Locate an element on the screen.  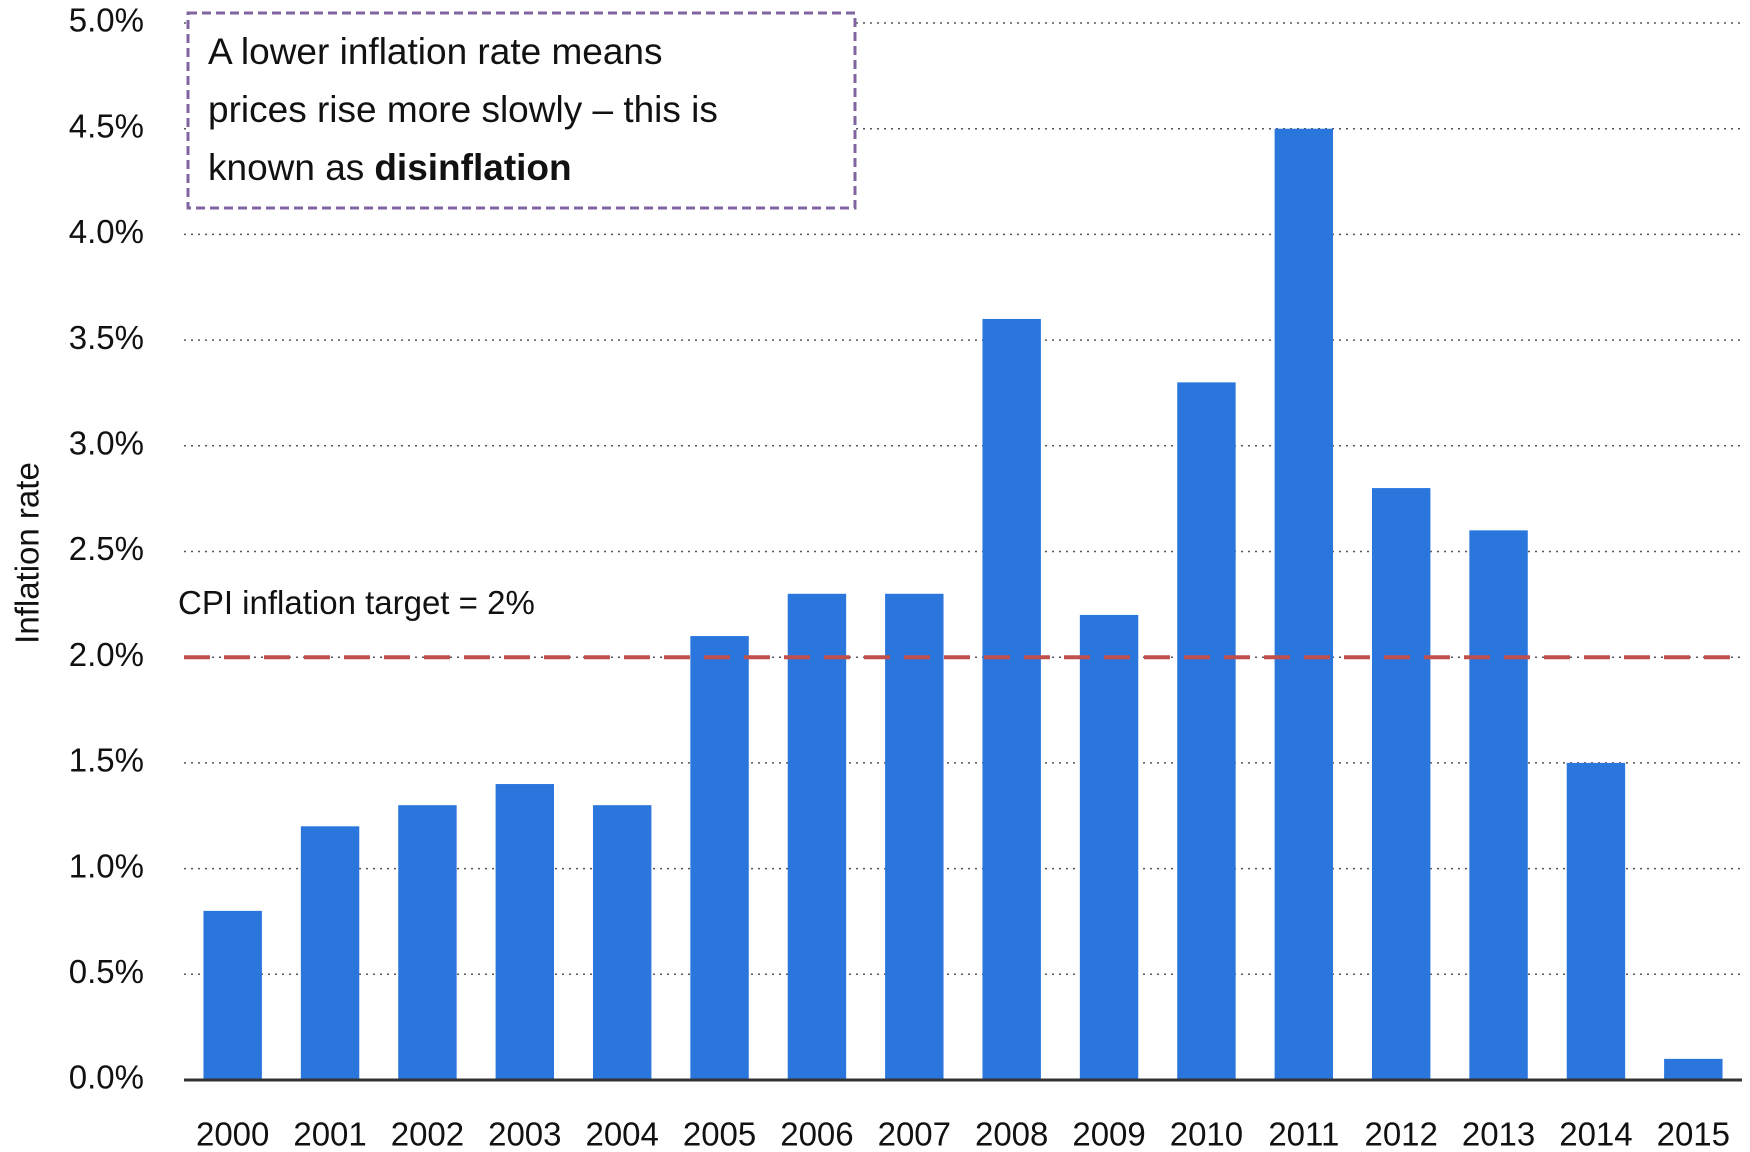
x-tick-label: 2008 is located at coordinates (1011, 1134).